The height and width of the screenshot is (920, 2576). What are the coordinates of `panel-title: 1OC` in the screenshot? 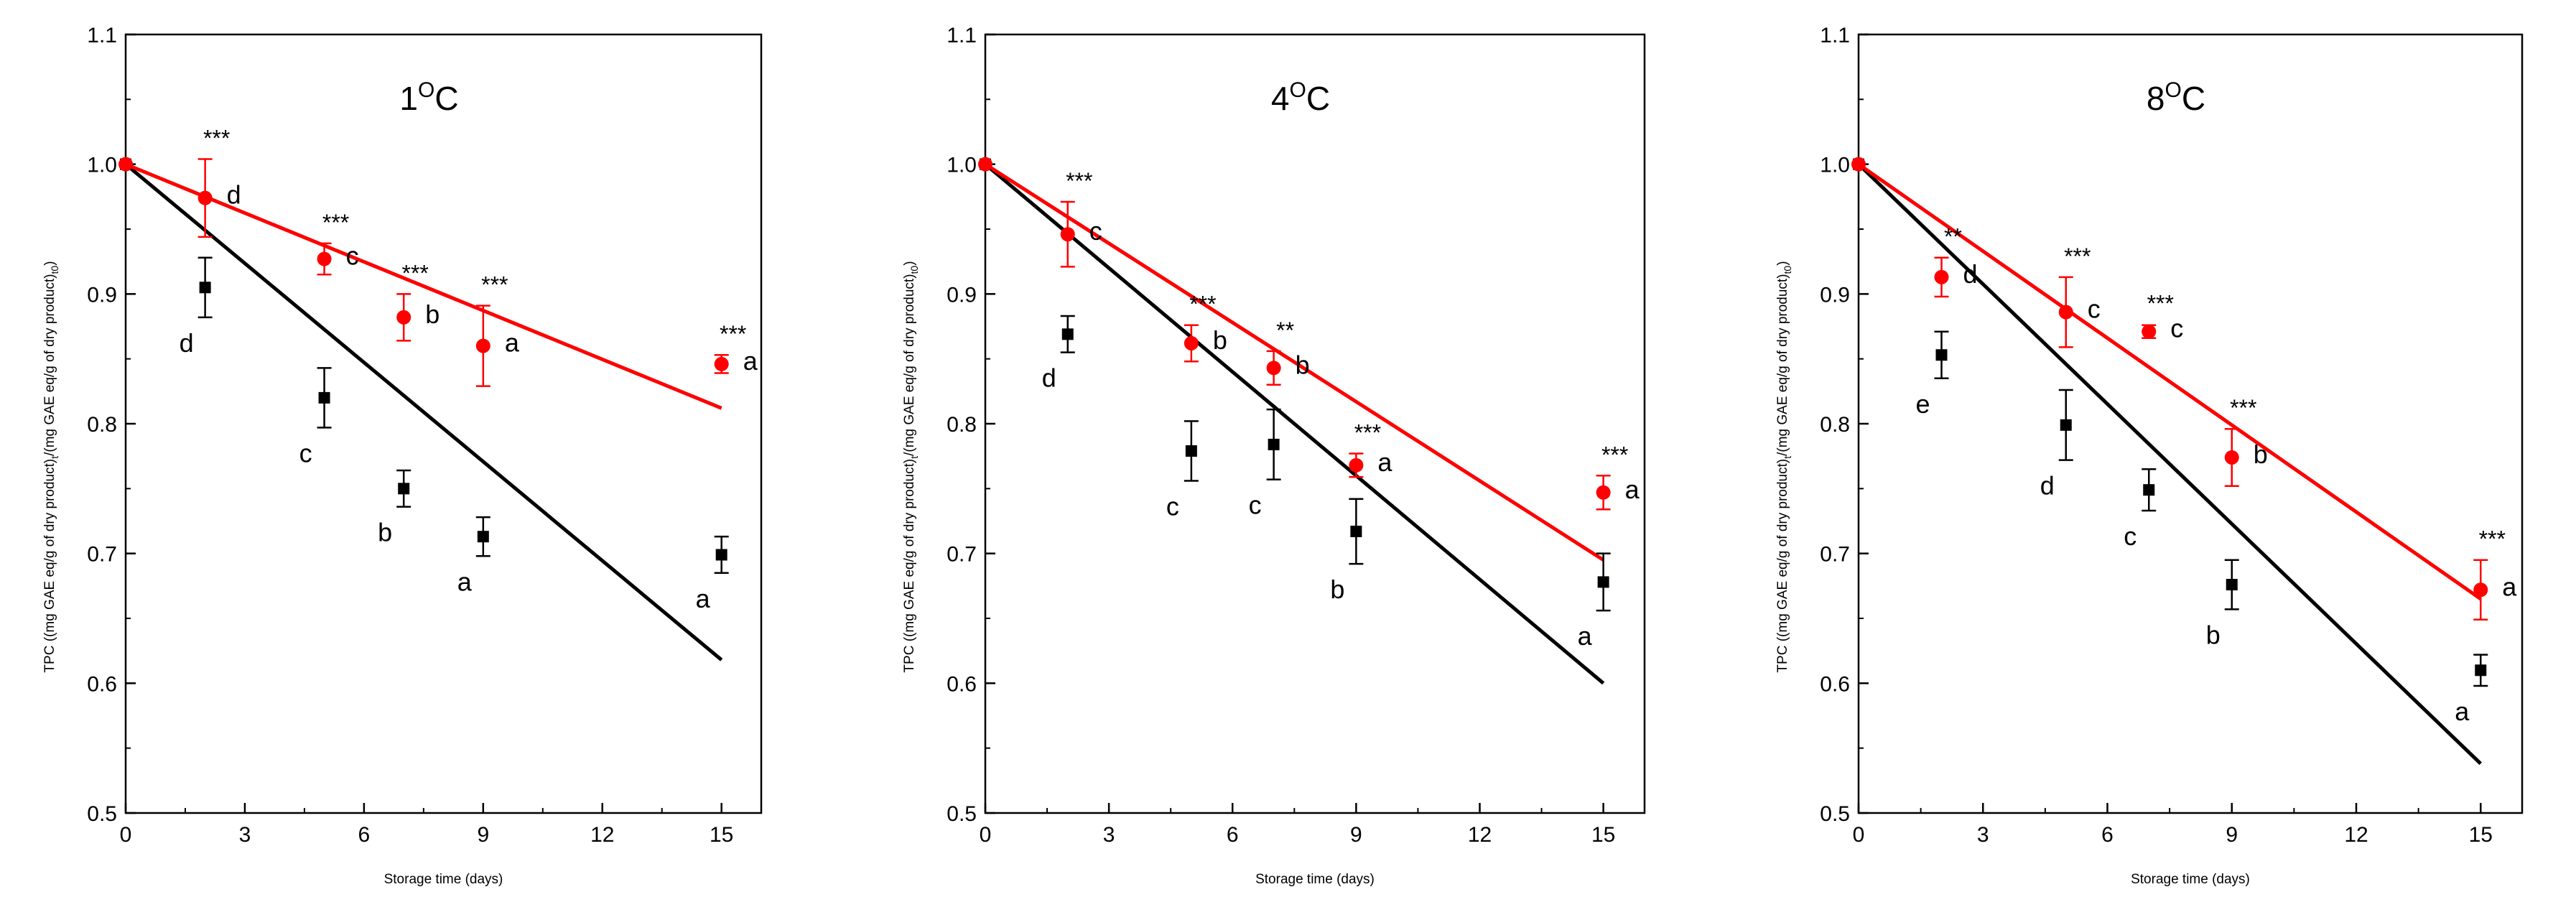 It's located at (428, 97).